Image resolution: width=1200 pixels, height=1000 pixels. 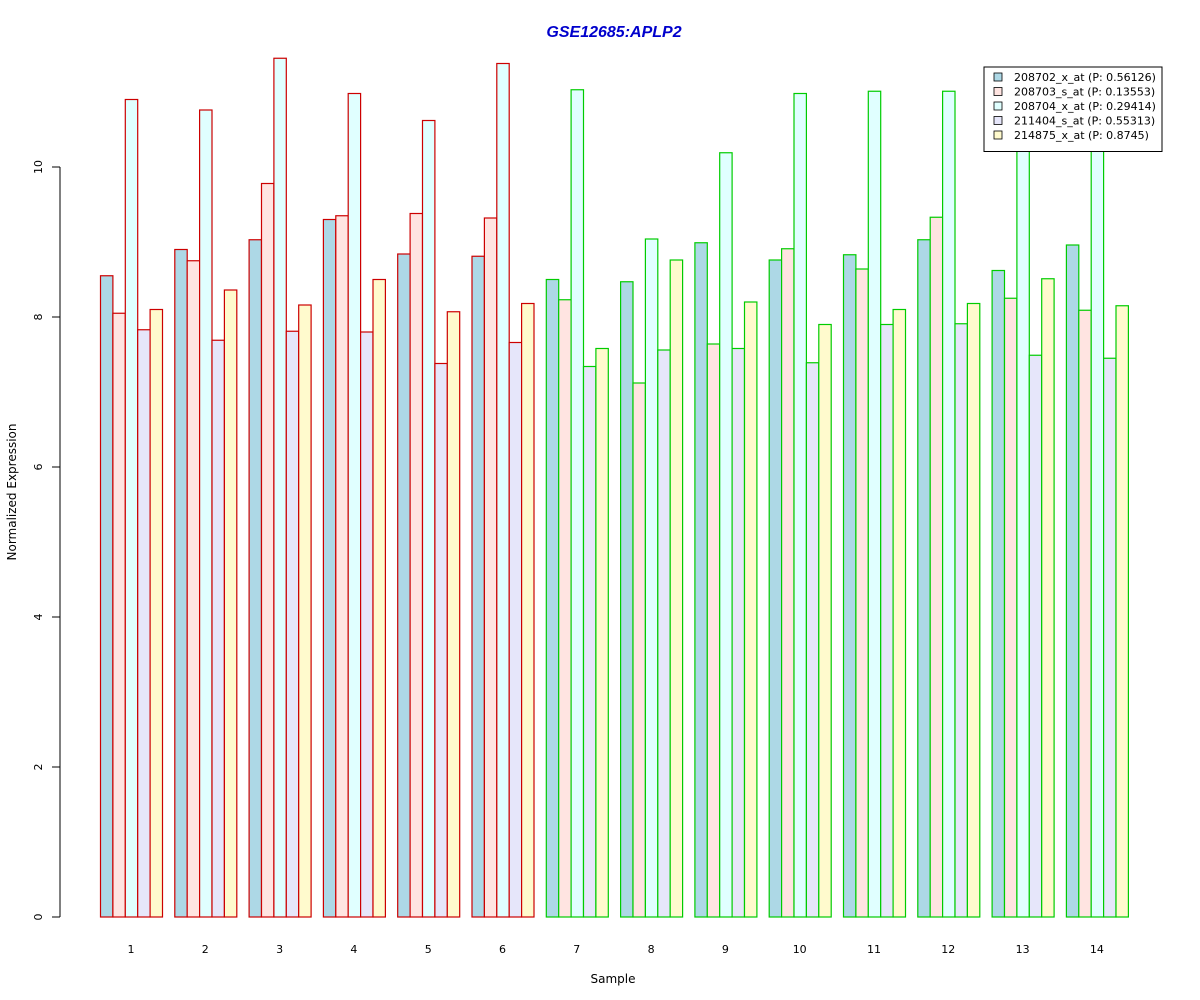 What do you see at coordinates (38, 167) in the screenshot?
I see `y-tick-label: 10` at bounding box center [38, 167].